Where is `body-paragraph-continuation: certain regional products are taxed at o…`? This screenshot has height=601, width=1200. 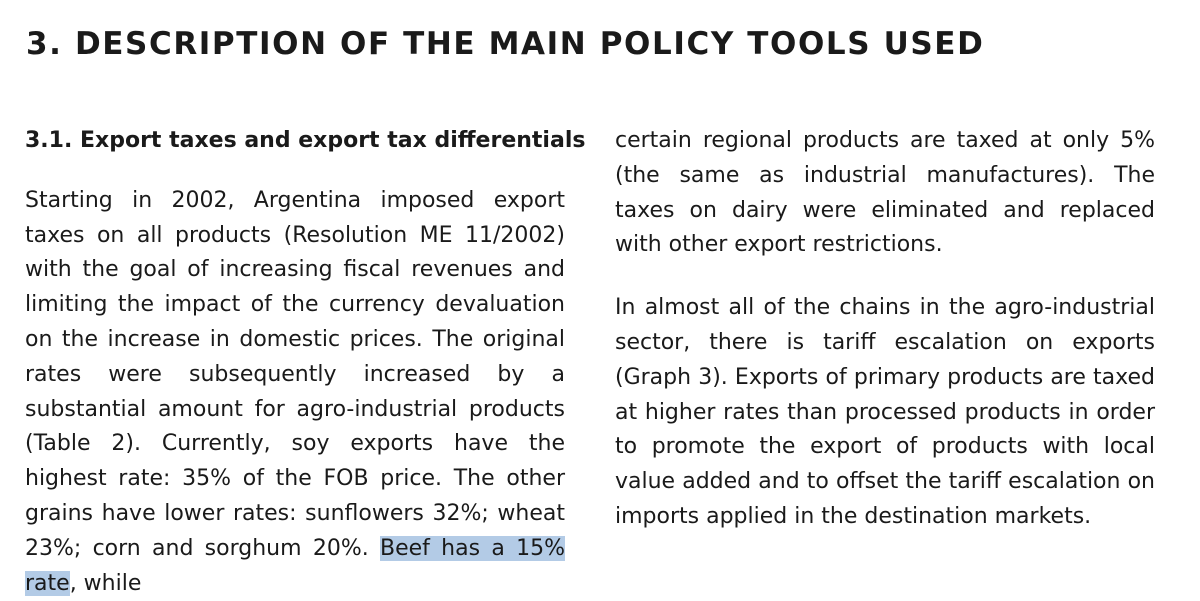 body-paragraph-continuation: certain regional products are taxed at o… is located at coordinates (885, 193).